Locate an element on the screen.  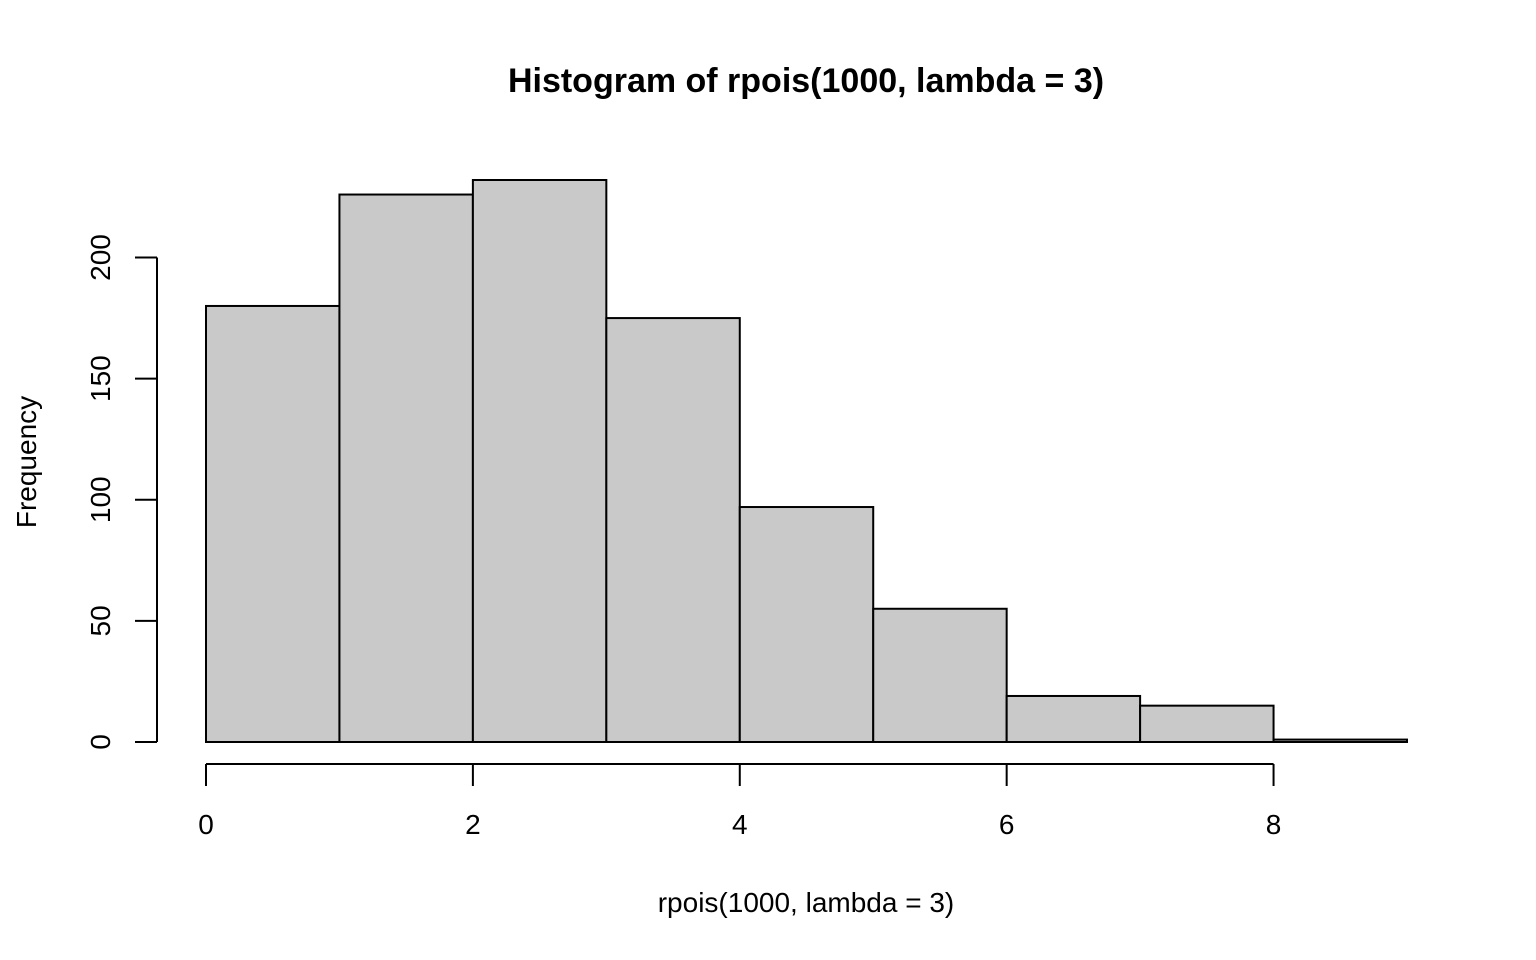
x-tick-label: 4 is located at coordinates (740, 824).